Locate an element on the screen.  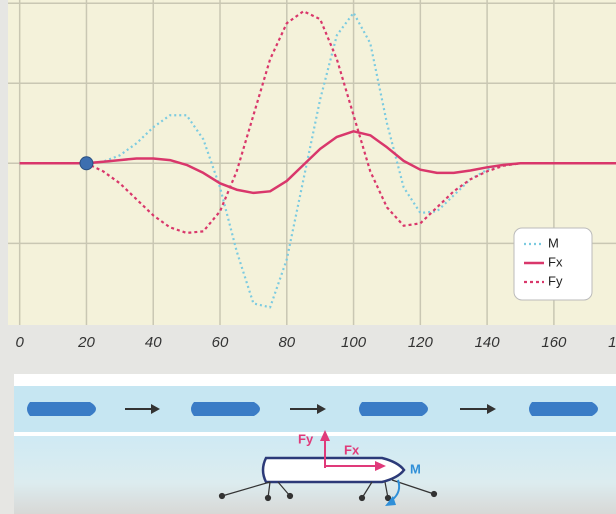
x-tick-label: 140 is located at coordinates (488, 342).